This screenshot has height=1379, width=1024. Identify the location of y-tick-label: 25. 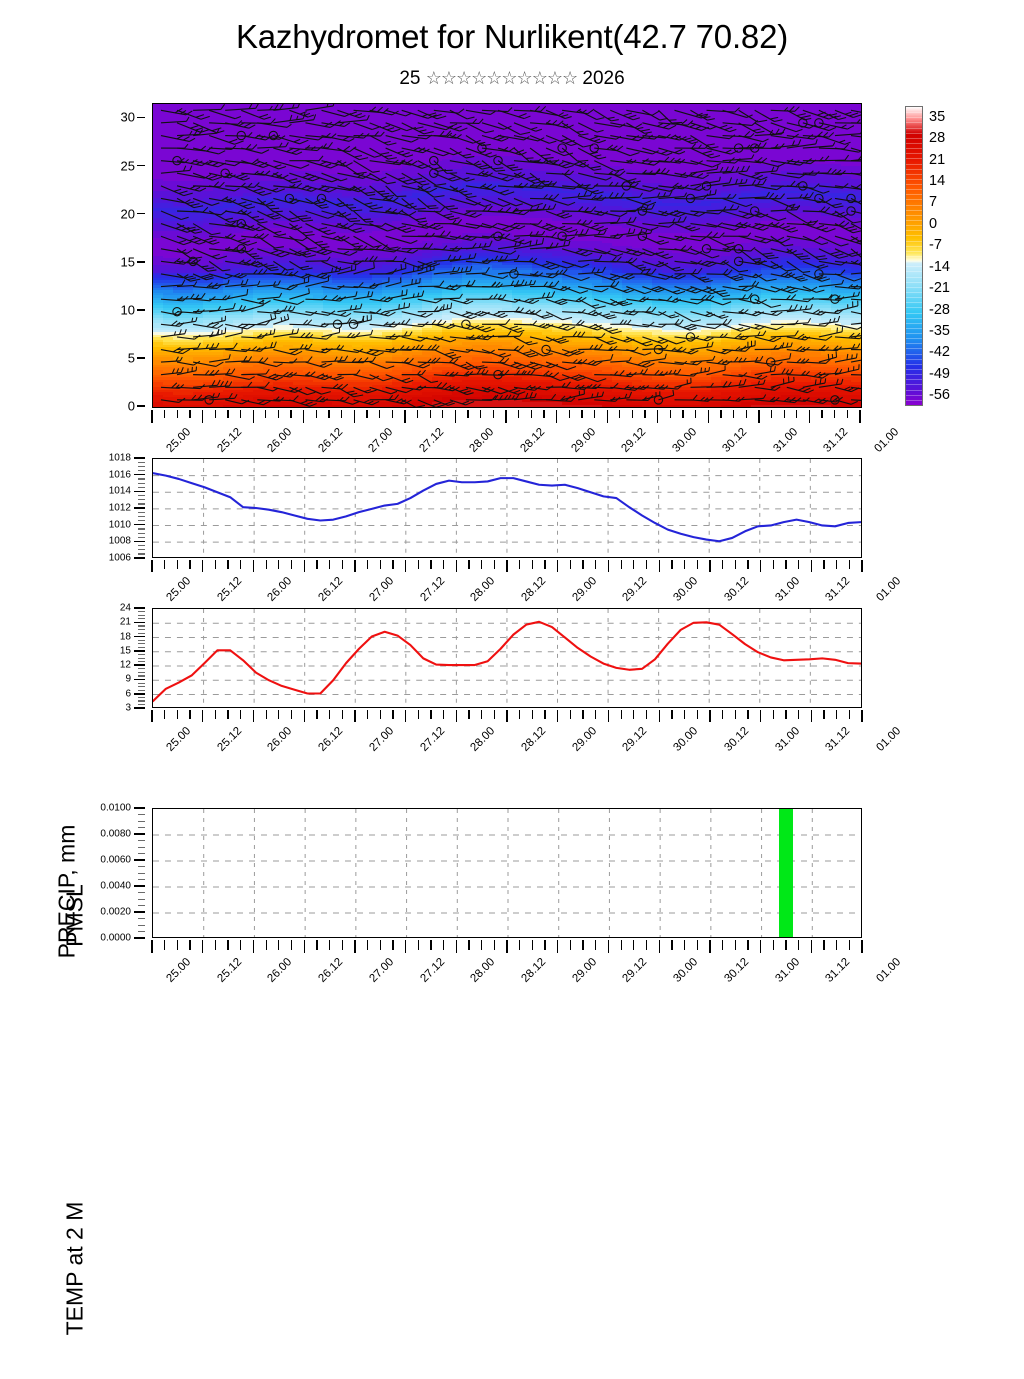
(128, 165).